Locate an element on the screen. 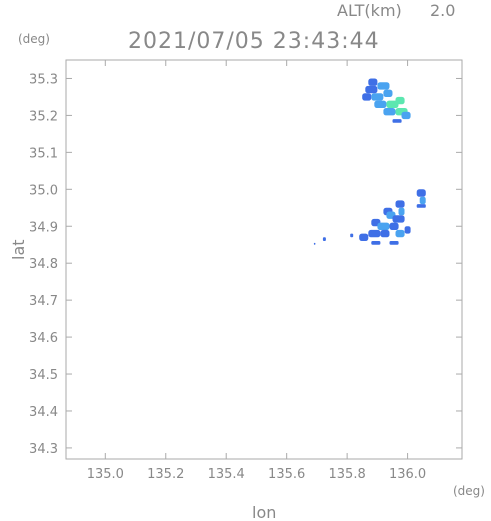 Image resolution: width=491 pixels, height=521 pixels. header: ALT(km) 2.0 2021/07/05 23:43:44 (deg) is located at coordinates (236, 27).